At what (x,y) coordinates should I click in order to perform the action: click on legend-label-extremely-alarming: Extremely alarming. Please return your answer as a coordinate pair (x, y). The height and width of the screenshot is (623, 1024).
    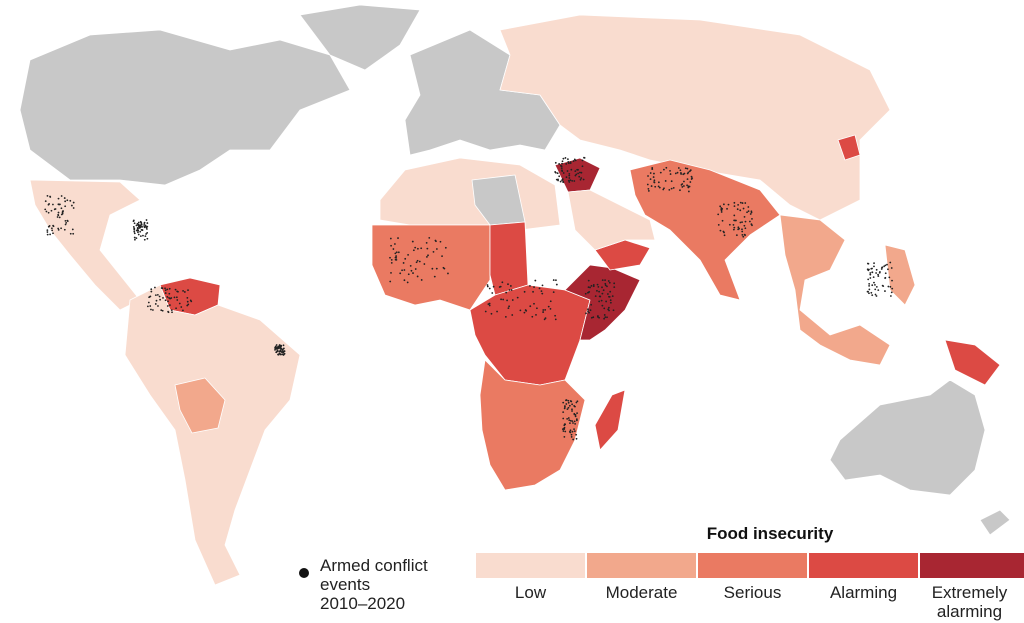
    Looking at the image, I should click on (969, 602).